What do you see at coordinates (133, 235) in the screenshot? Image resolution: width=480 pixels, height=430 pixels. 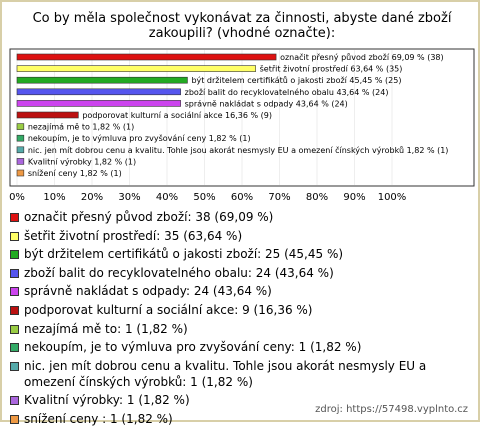 I see `legend-label: šetřit životní prostředí: 35 (63,64 %)` at bounding box center [133, 235].